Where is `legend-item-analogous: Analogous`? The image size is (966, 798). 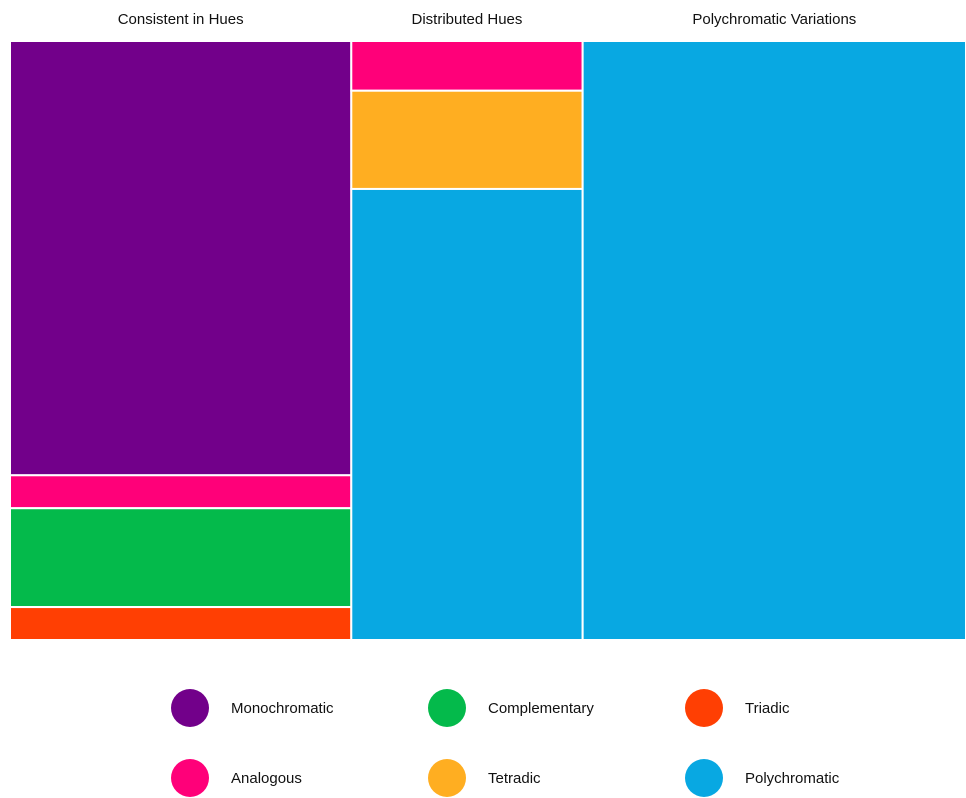
legend-item-analogous: Analogous is located at coordinates (236, 778).